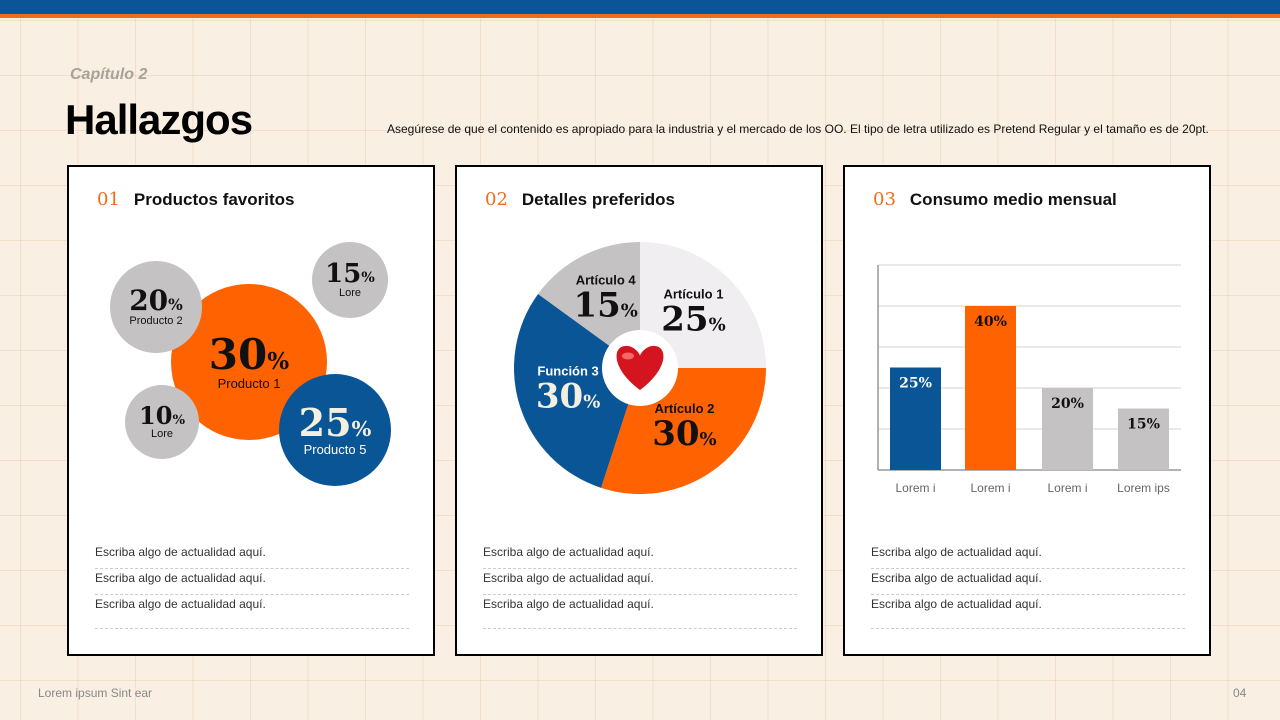  Describe the element at coordinates (109, 74) in the screenshot. I see `chapter-label: Capítulo 2` at that location.